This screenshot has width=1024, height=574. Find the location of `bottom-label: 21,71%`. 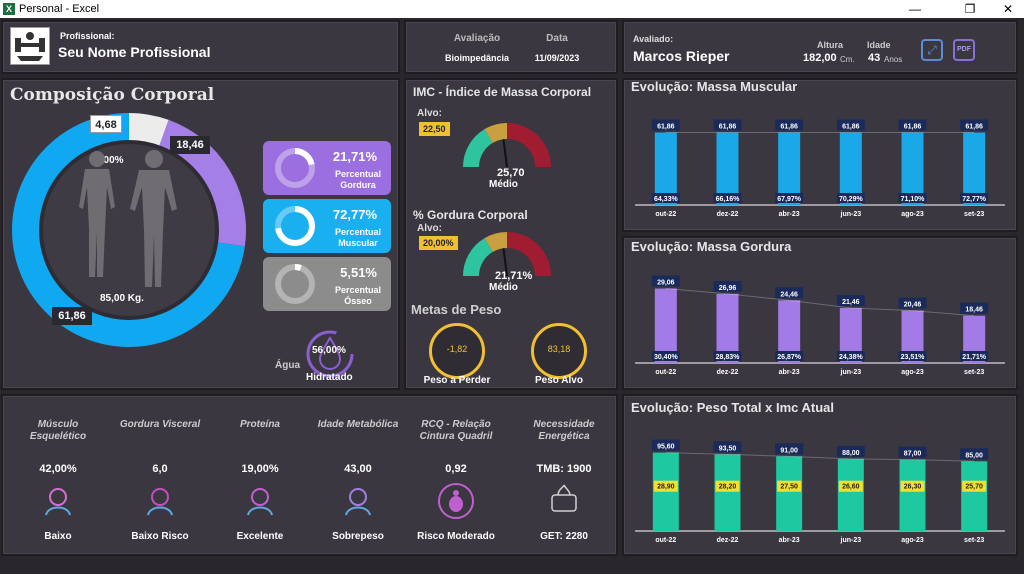

bottom-label: 21,71% is located at coordinates (974, 357).